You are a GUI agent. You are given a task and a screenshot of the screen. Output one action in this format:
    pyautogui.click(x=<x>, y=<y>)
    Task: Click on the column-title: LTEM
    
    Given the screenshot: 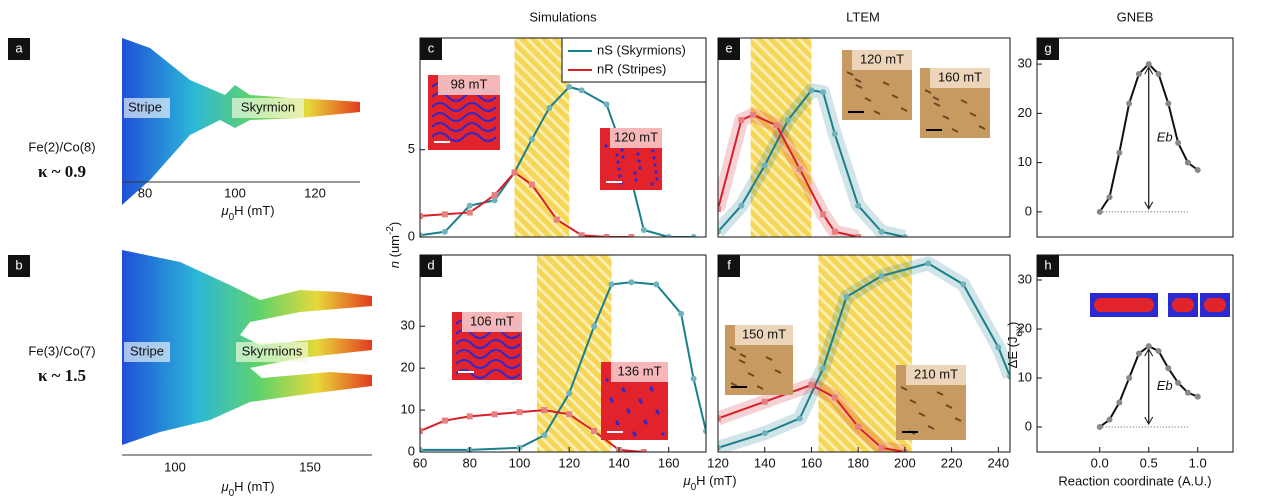 What is the action you would take?
    pyautogui.click(x=863, y=16)
    